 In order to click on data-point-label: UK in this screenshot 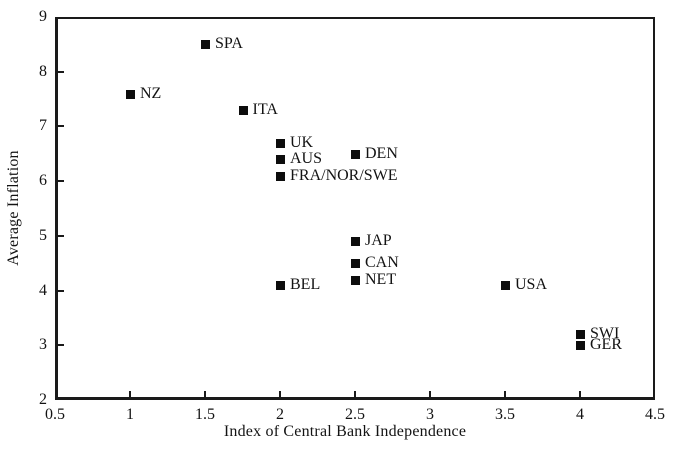, I will do `click(302, 142)`.